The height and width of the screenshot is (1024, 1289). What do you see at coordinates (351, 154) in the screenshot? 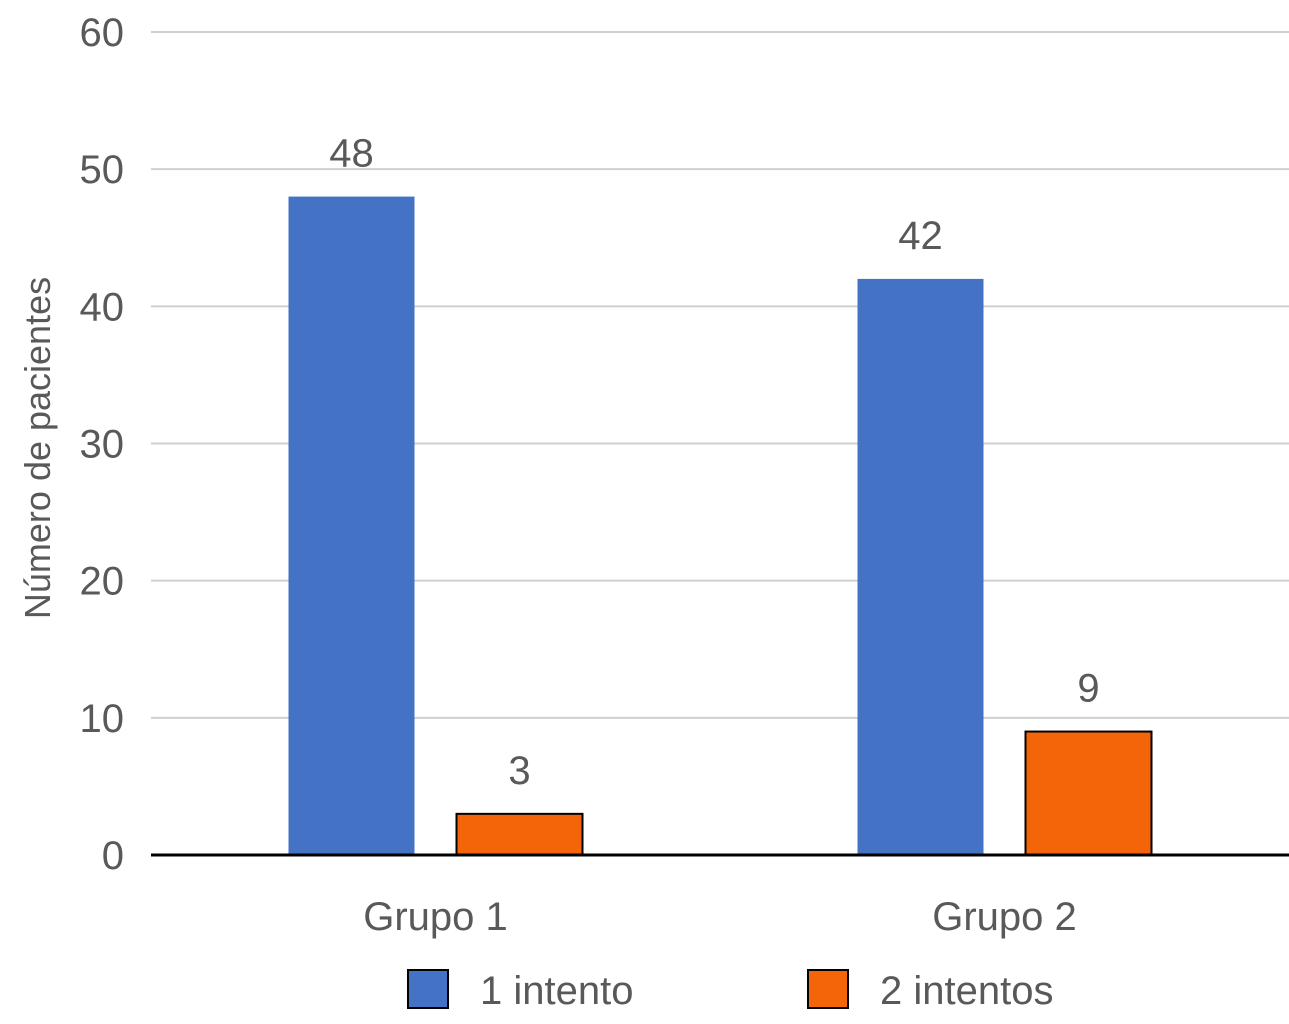
I see `data-label: 48` at bounding box center [351, 154].